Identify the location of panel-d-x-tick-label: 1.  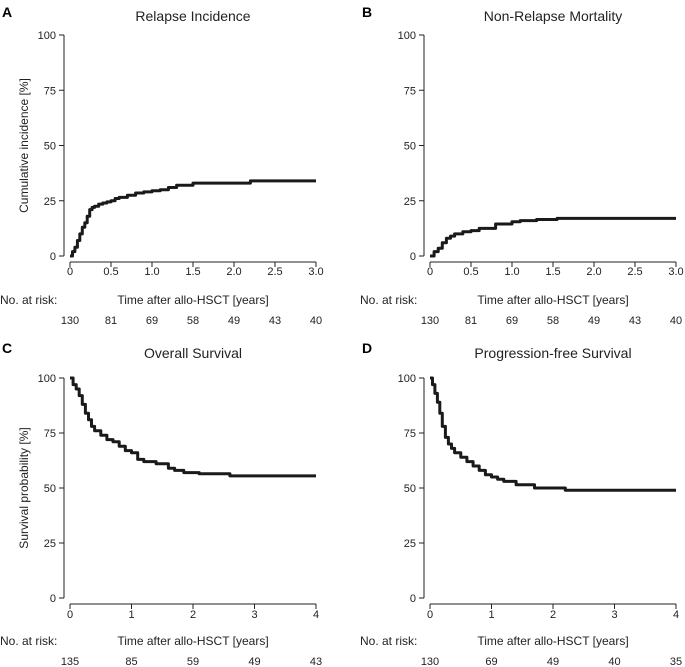
(491, 615).